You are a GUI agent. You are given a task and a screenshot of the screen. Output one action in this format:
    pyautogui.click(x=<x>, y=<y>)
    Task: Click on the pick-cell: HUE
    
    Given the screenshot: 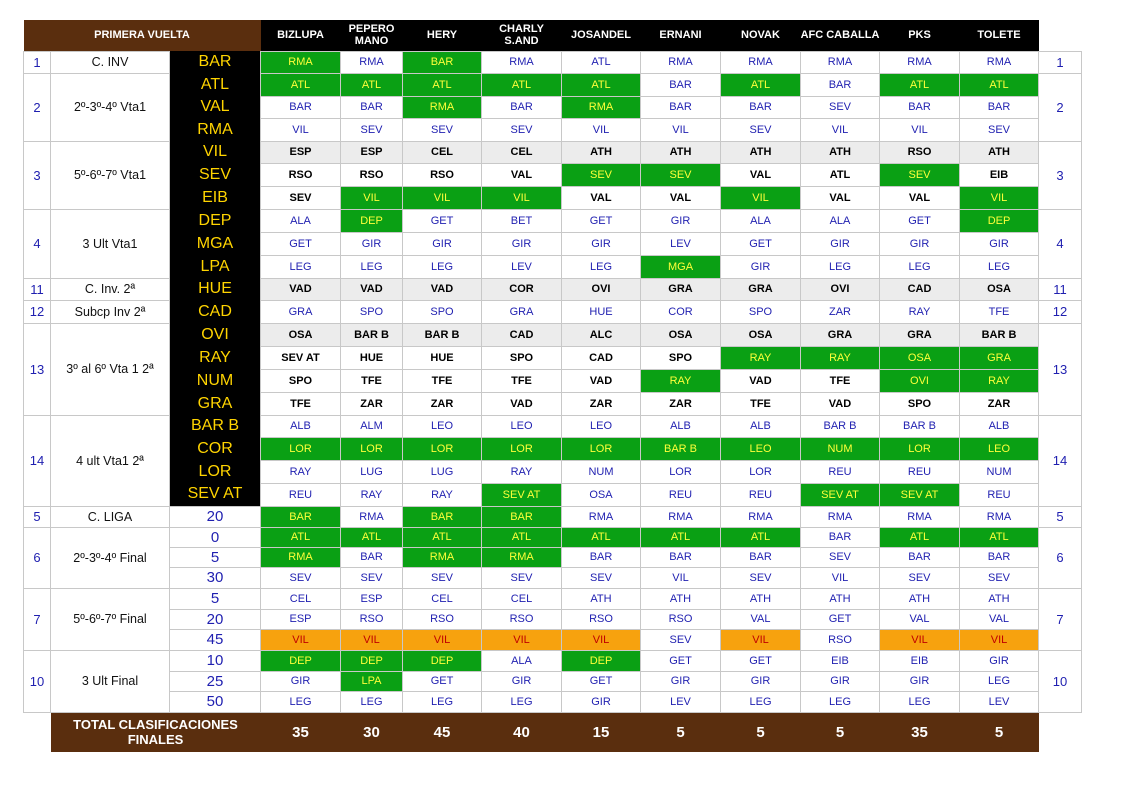 What is the action you would take?
    pyautogui.click(x=371, y=357)
    